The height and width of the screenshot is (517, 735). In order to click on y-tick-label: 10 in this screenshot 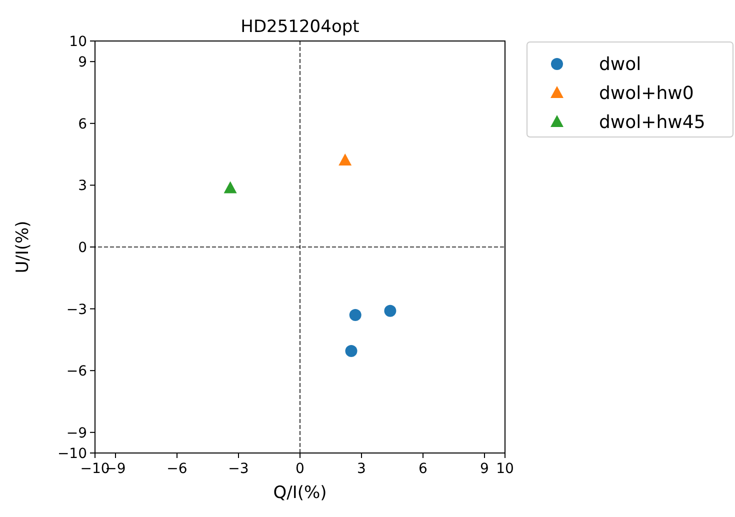, I will do `click(78, 42)`.